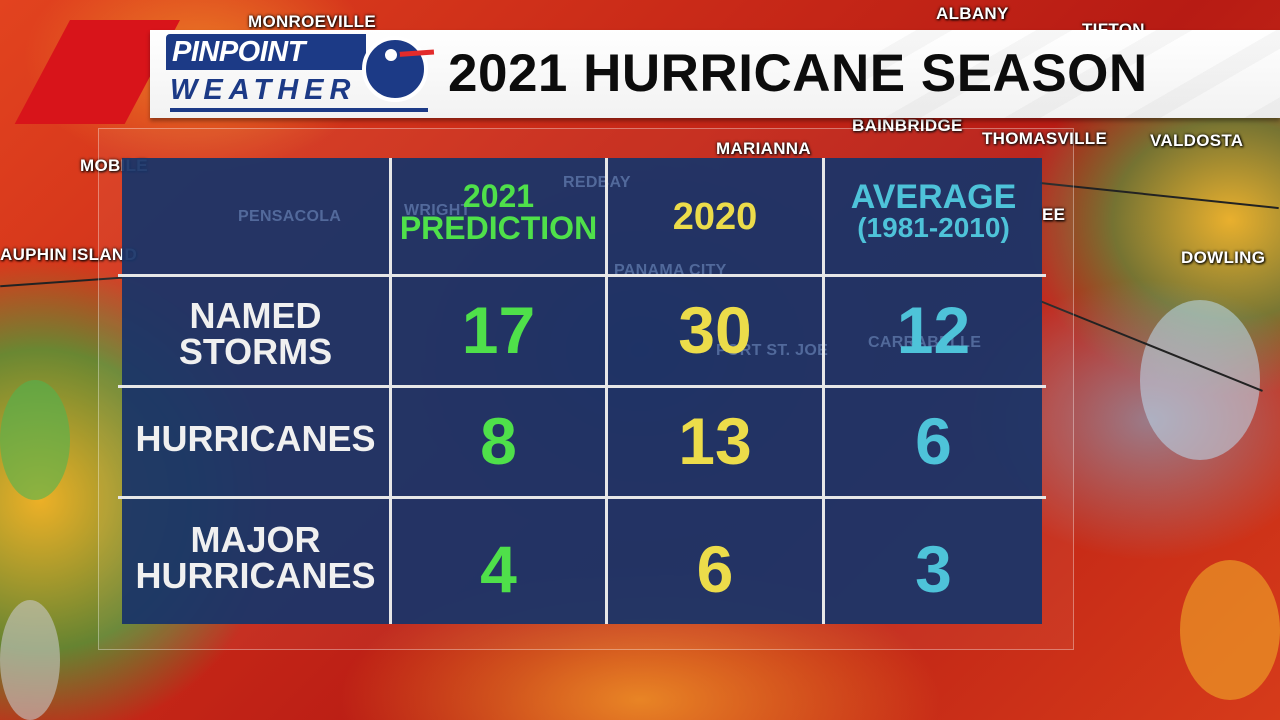 This screenshot has width=1280, height=720. I want to click on city-label-thomasville: THOMASVILLE, so click(1045, 138).